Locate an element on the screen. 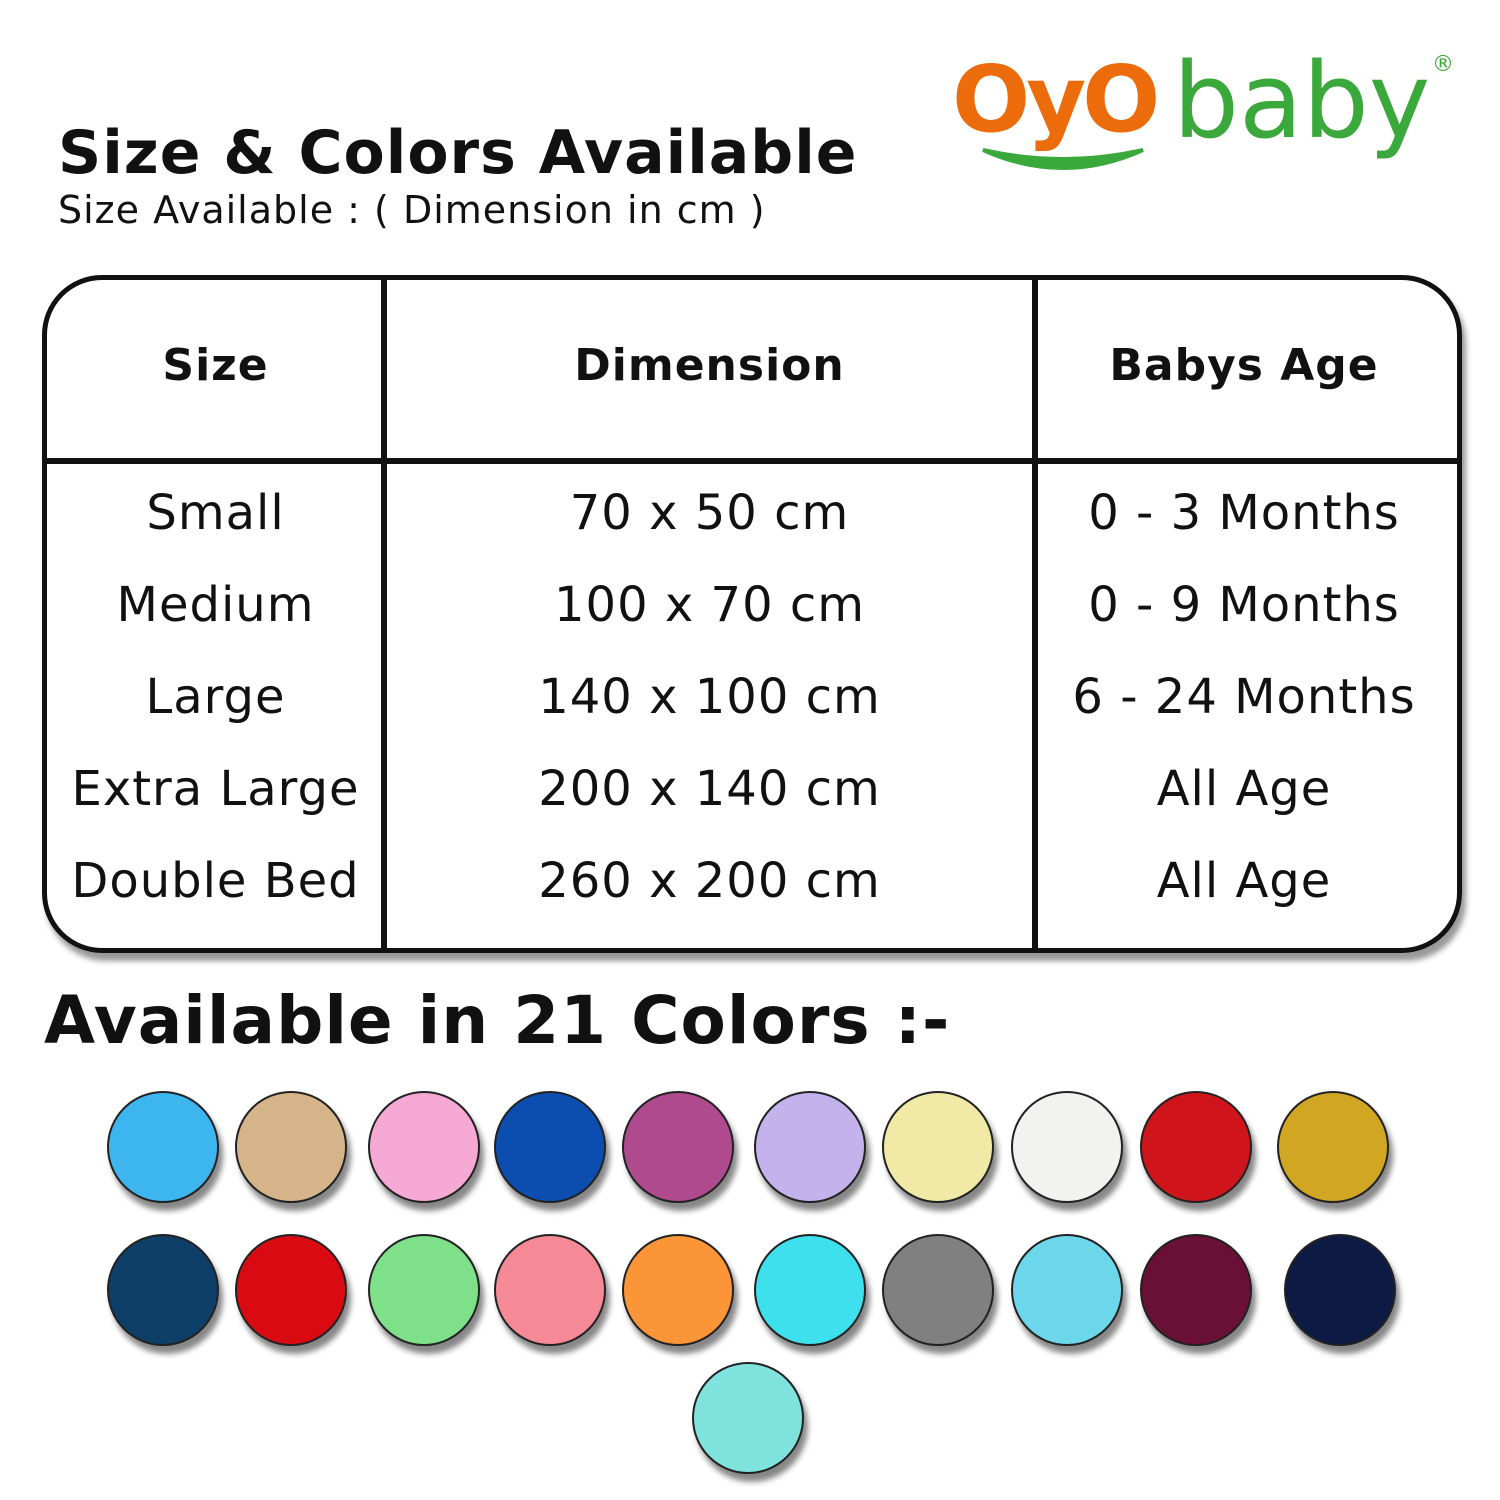  cell-dimension: 260 x 200 cm is located at coordinates (709, 881).